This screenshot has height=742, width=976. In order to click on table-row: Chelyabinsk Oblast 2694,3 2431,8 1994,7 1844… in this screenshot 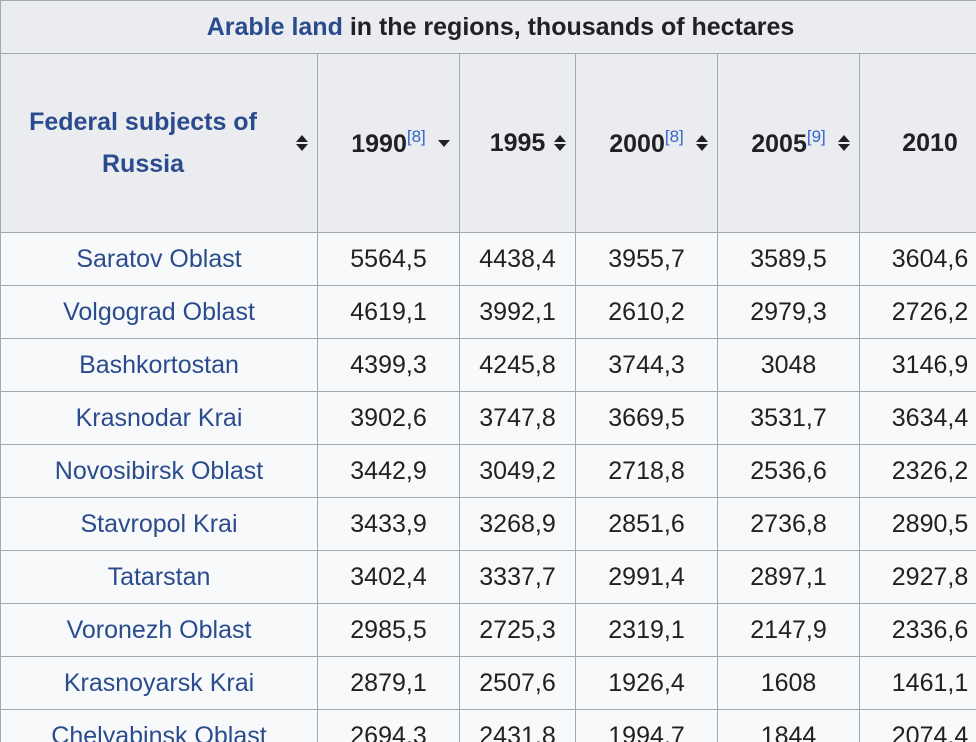, I will do `click(488, 725)`.